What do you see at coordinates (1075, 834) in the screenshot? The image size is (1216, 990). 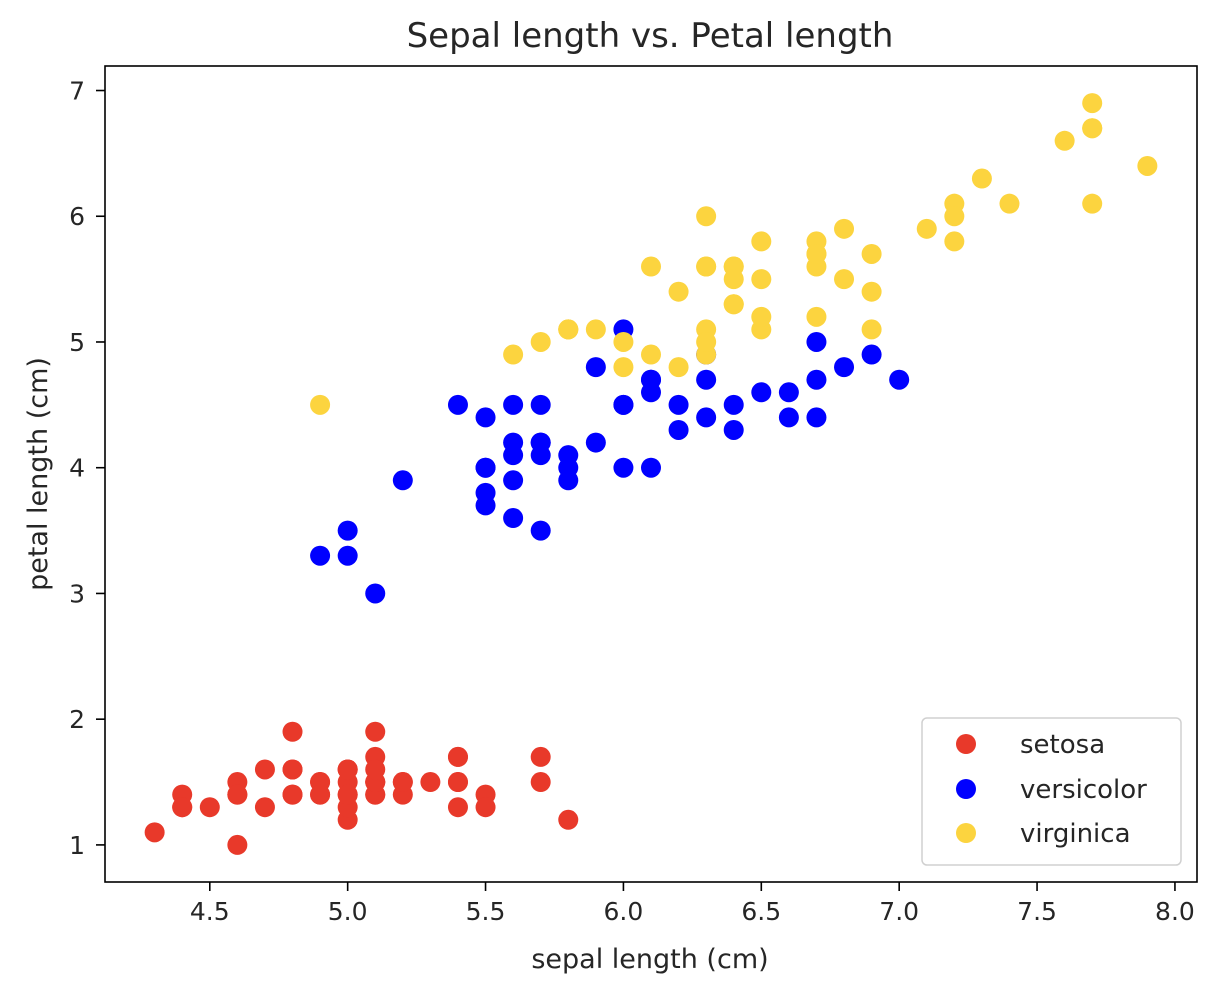 I see `legend-label-virginica: virginica` at bounding box center [1075, 834].